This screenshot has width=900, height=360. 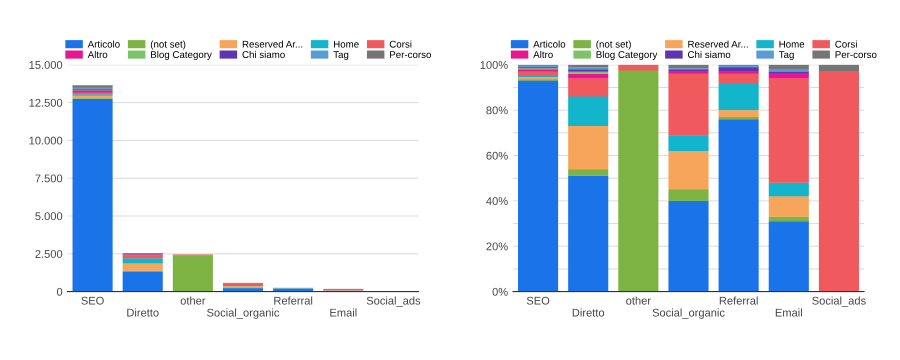 What do you see at coordinates (46, 140) in the screenshot?
I see `y-tick-label: 10.000` at bounding box center [46, 140].